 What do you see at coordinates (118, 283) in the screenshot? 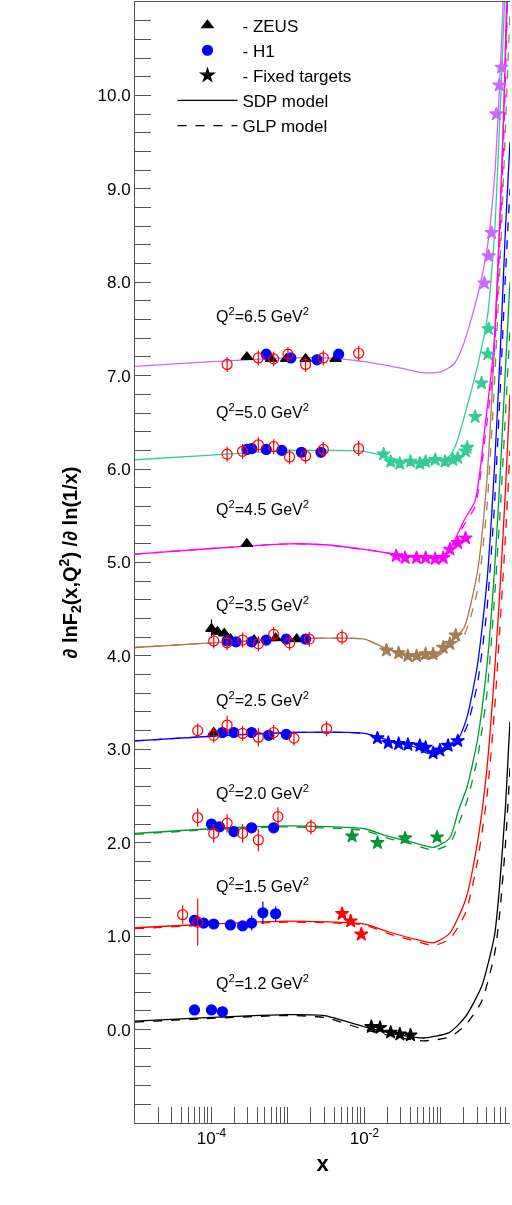
I see `y-tick-label: 8.0` at bounding box center [118, 283].